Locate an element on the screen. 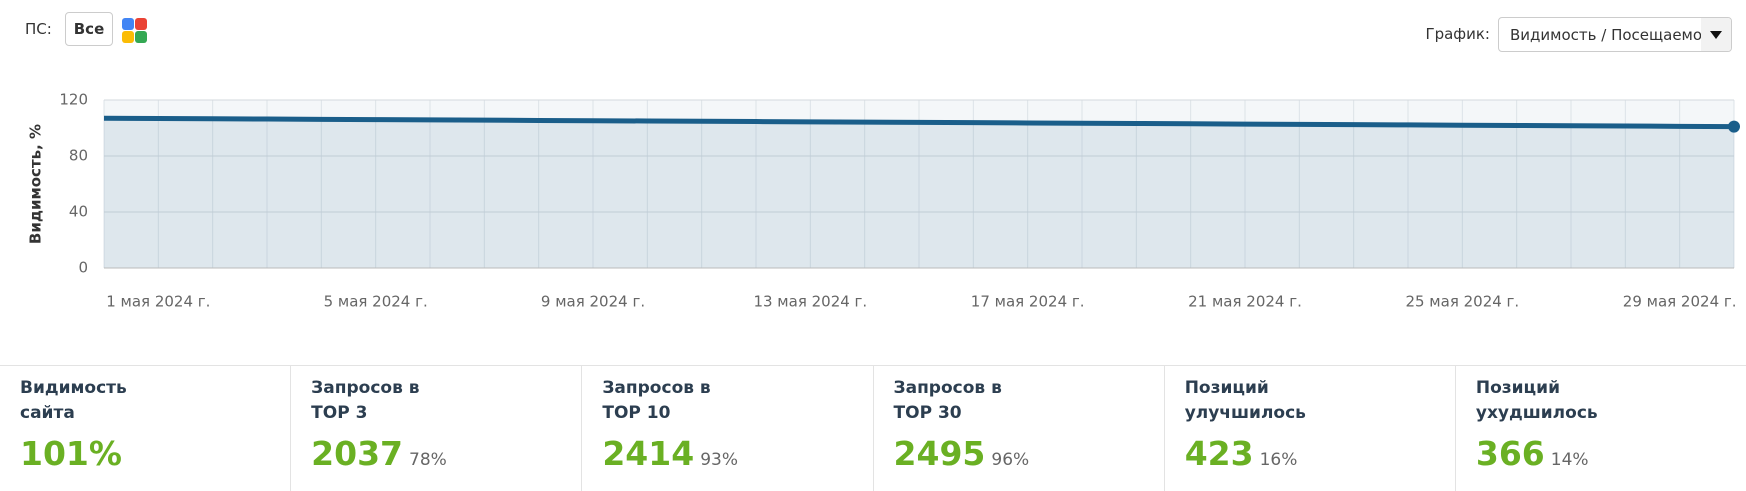  x-tick-label: 21 мая 2024 г. is located at coordinates (1245, 302).